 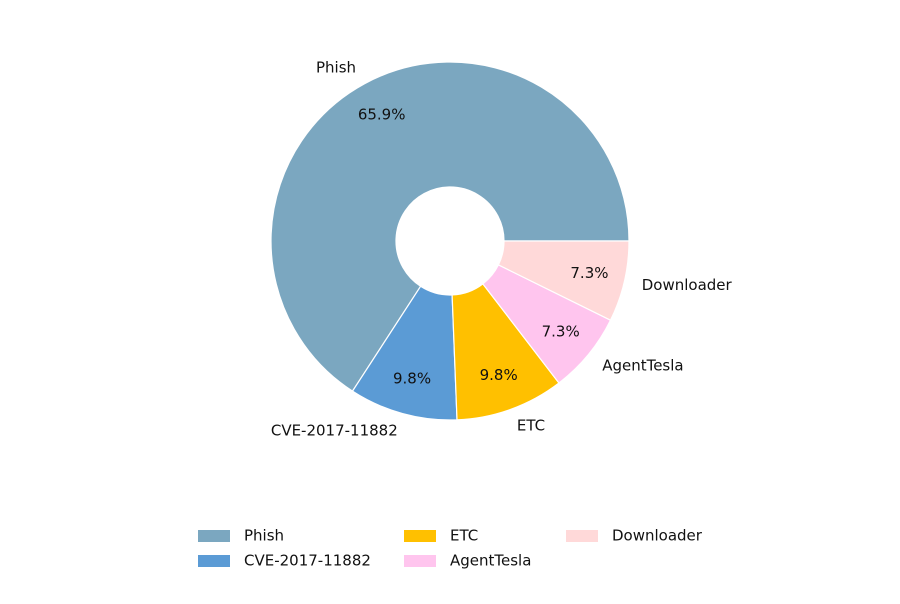 What do you see at coordinates (563, 280) in the screenshot?
I see `slice` at bounding box center [563, 280].